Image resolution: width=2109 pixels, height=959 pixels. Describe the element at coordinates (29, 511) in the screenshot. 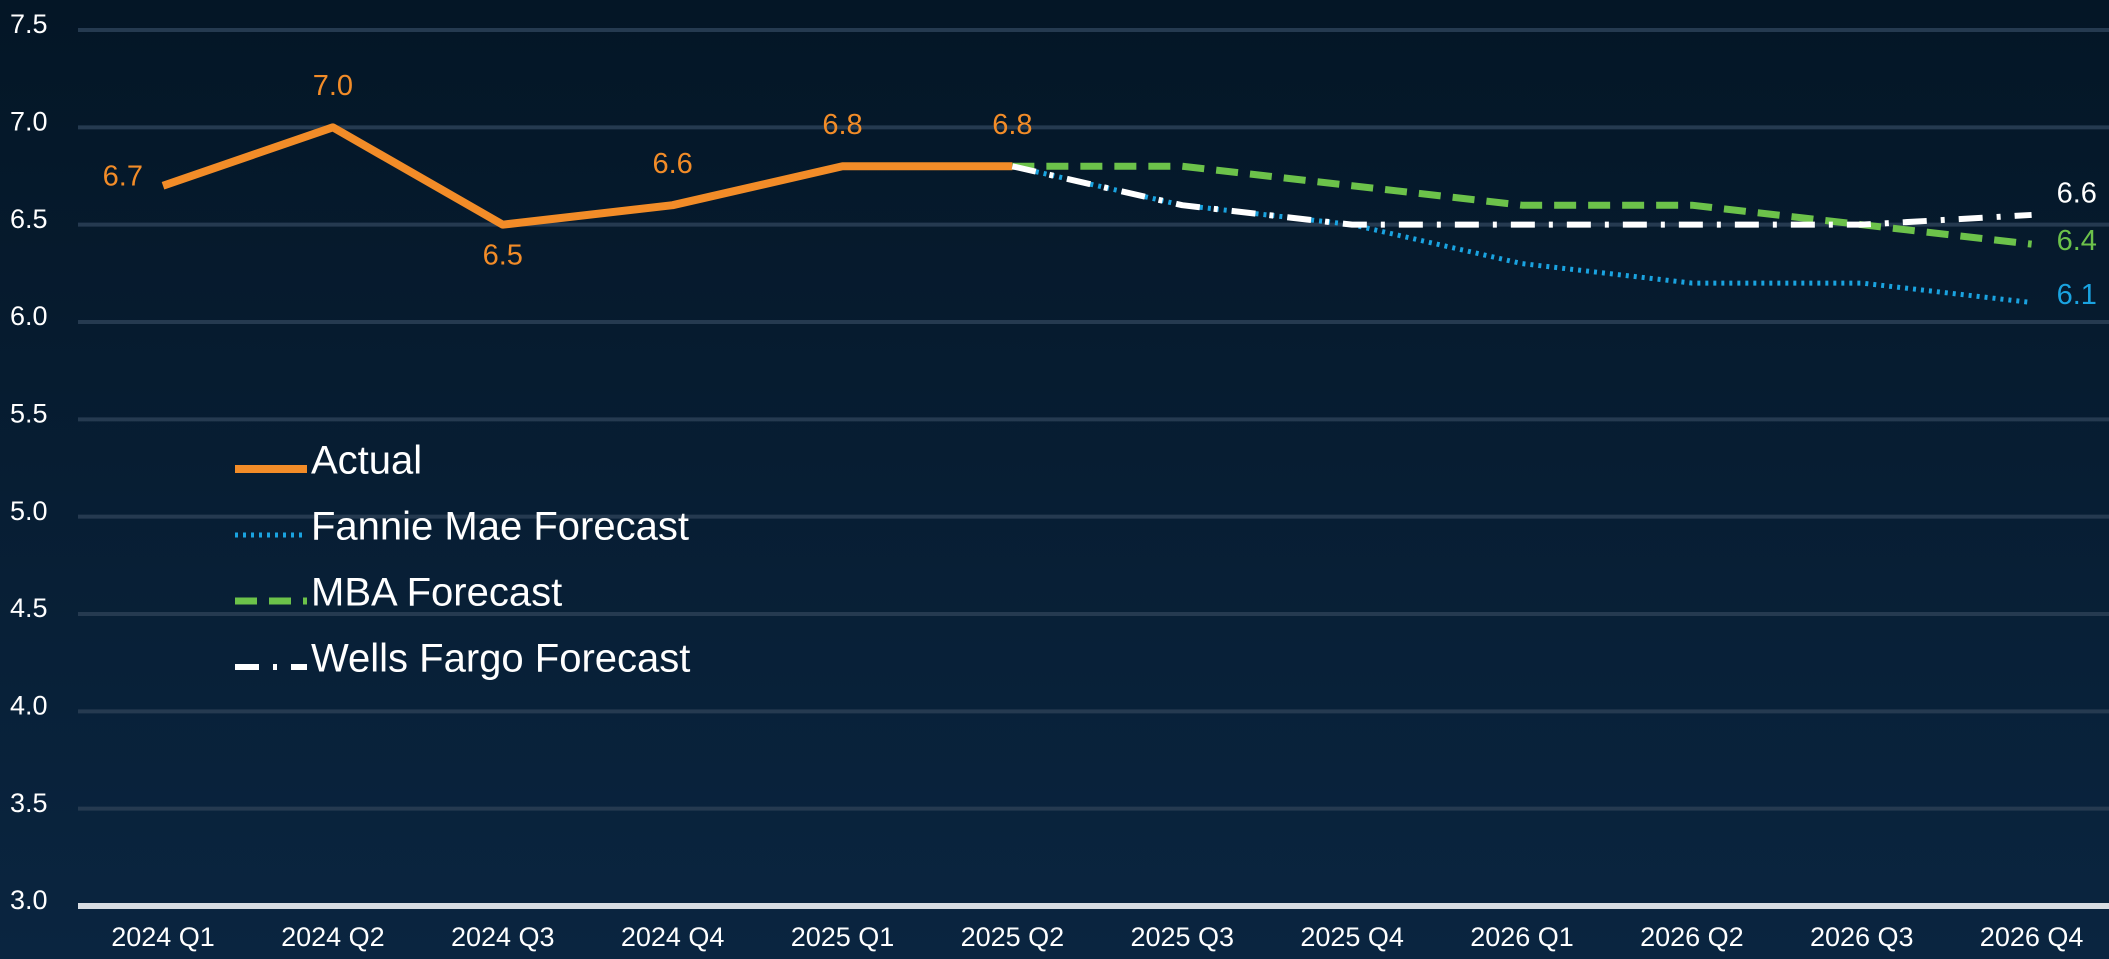

I see `y-tick-label: 5.0` at that location.